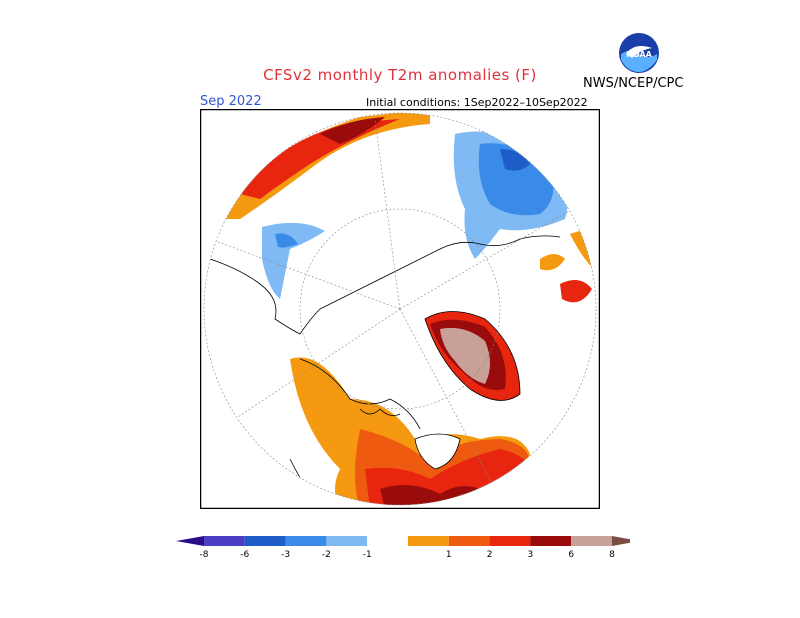 The image size is (800, 618). What do you see at coordinates (352, 130) in the screenshot?
I see `very-hot-region-north-pacific` at bounding box center [352, 130].